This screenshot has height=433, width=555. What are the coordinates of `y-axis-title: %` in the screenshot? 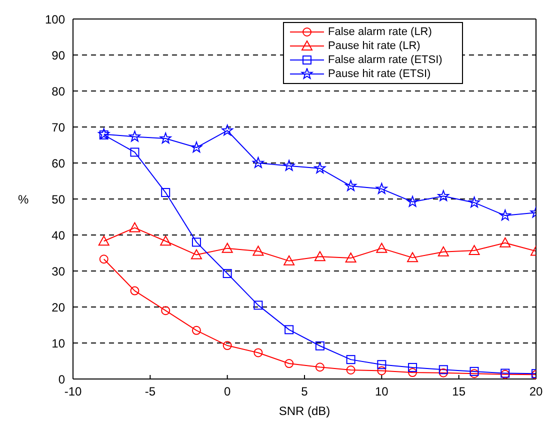 It's located at (23, 199).